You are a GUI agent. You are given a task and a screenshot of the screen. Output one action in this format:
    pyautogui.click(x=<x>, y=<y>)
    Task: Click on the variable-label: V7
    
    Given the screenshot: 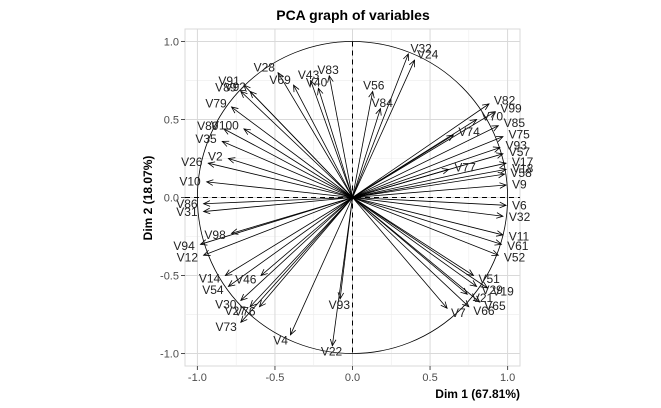 What is the action you would take?
    pyautogui.click(x=458, y=313)
    